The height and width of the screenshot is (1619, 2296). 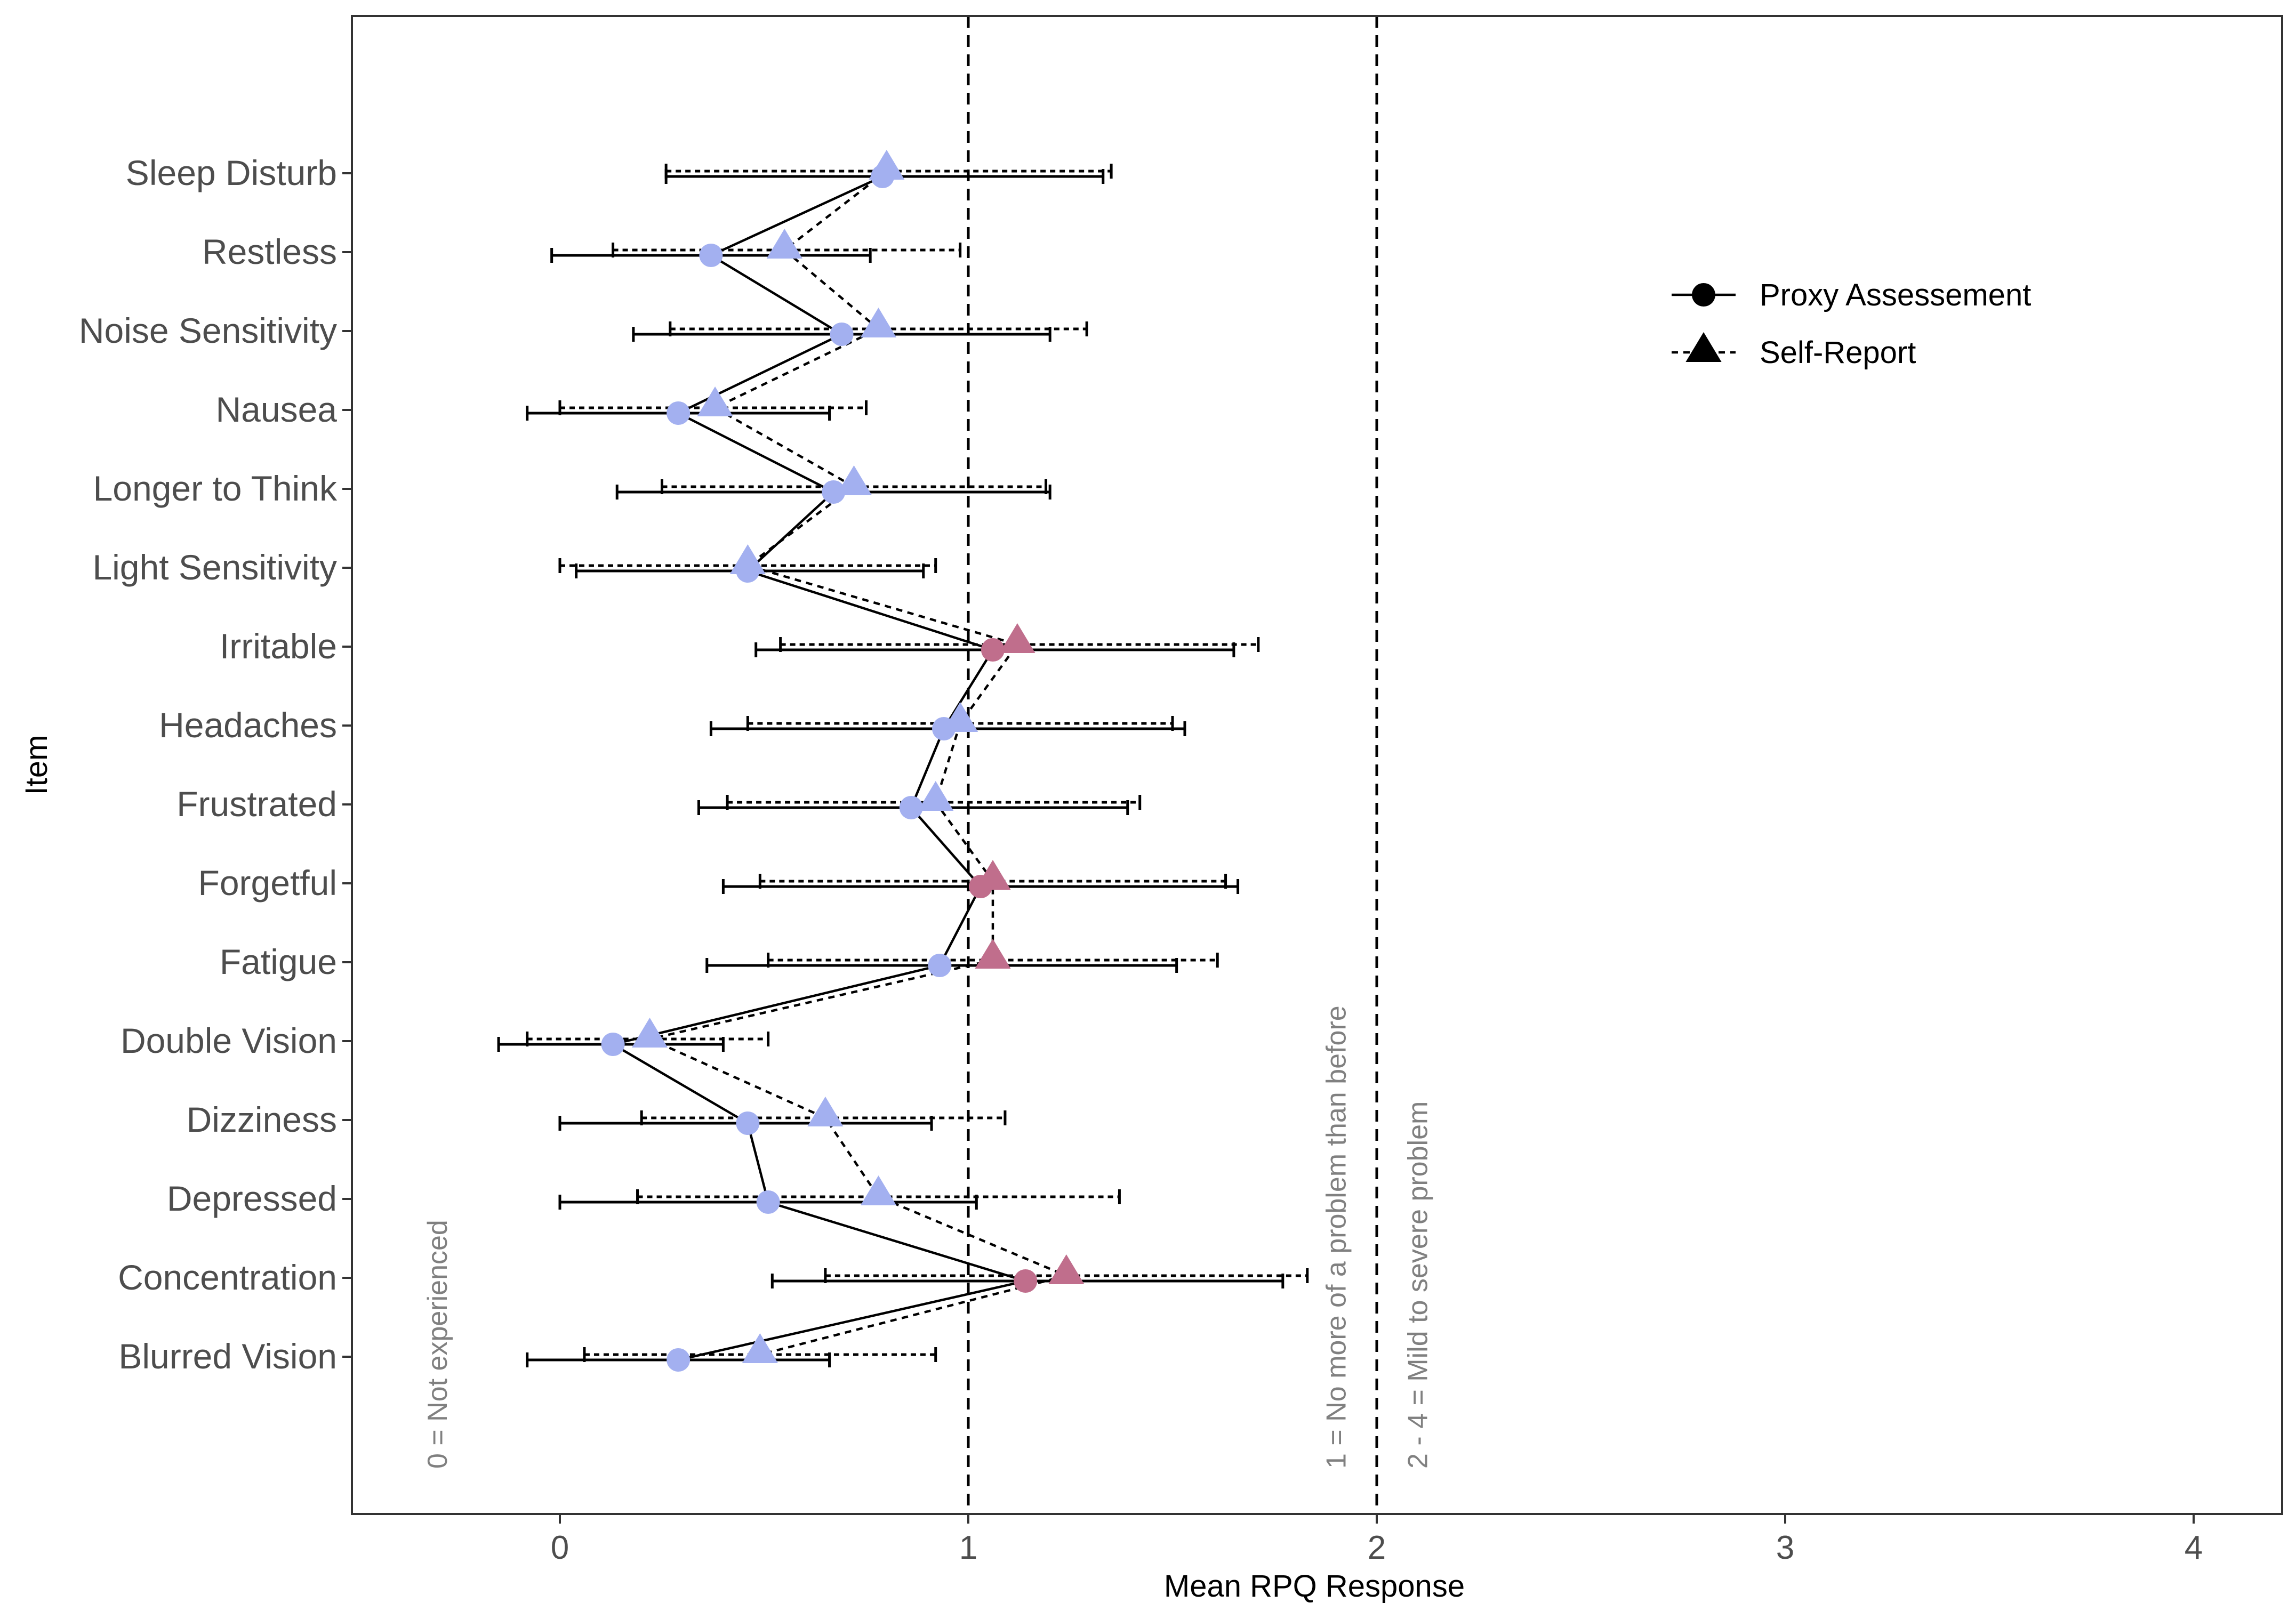 What do you see at coordinates (215, 488) in the screenshot?
I see `y-tick-label: Longer to Think` at bounding box center [215, 488].